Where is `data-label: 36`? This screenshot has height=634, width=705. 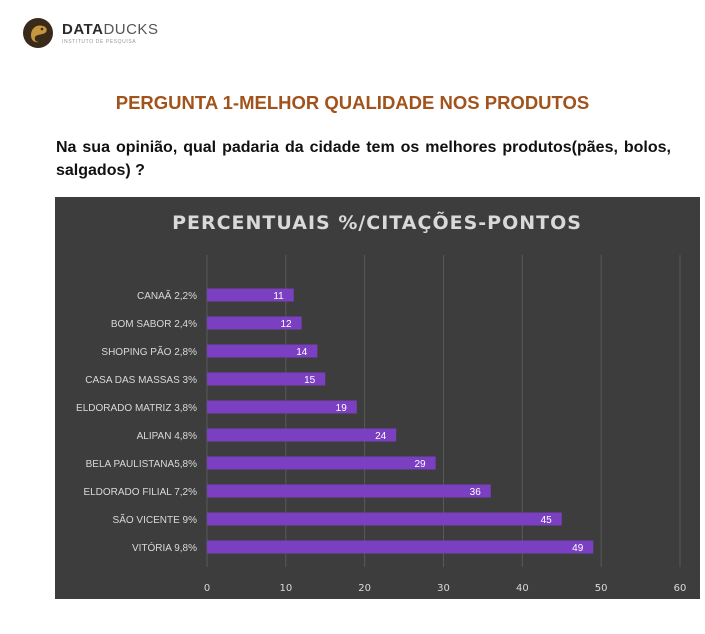
data-label: 36 is located at coordinates (476, 492).